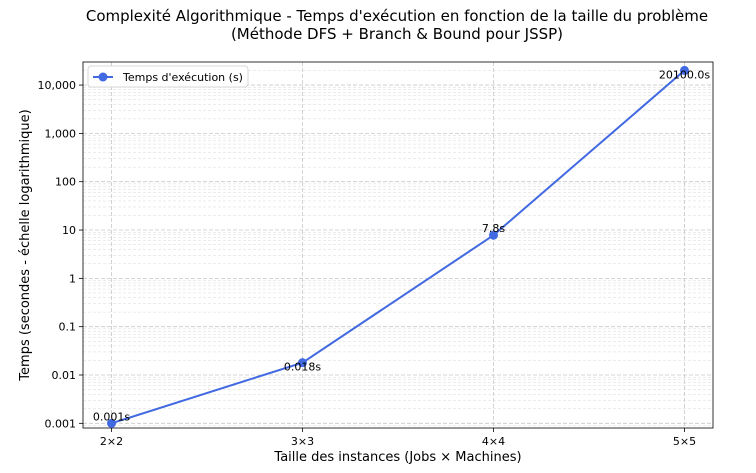  I want to click on x-tick-label: 2×2, so click(111, 441).